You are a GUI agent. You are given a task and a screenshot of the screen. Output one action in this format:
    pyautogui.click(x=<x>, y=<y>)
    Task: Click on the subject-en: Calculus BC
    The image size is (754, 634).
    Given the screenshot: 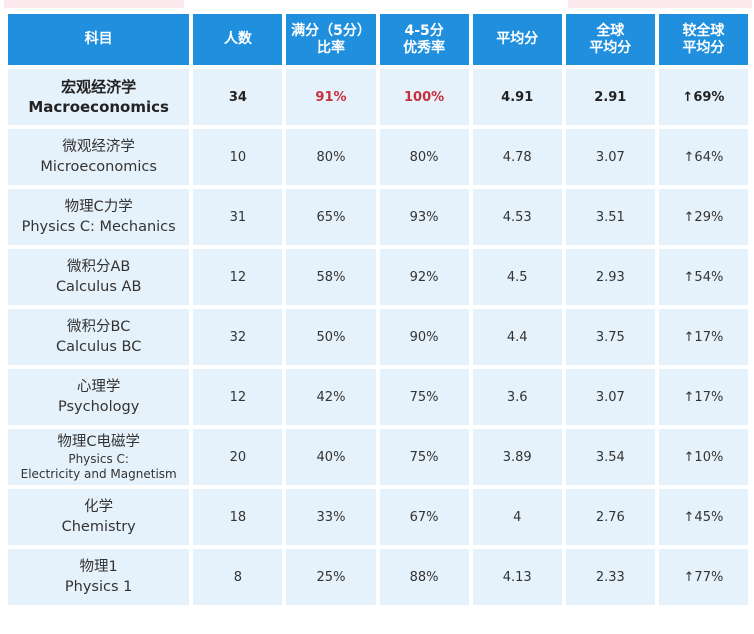 What is the action you would take?
    pyautogui.click(x=98, y=347)
    